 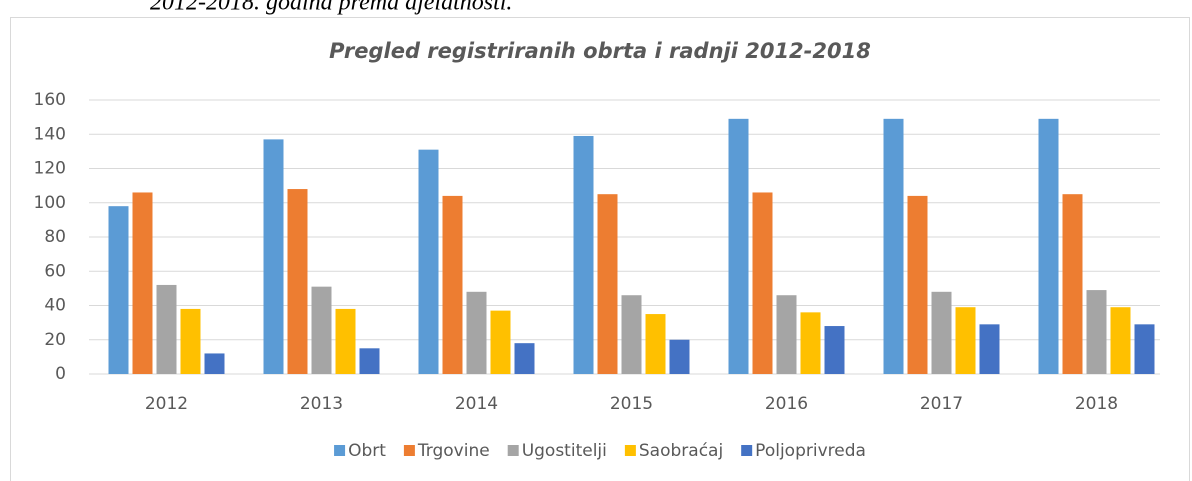 I want to click on y-tick-label: 160, so click(x=50, y=100).